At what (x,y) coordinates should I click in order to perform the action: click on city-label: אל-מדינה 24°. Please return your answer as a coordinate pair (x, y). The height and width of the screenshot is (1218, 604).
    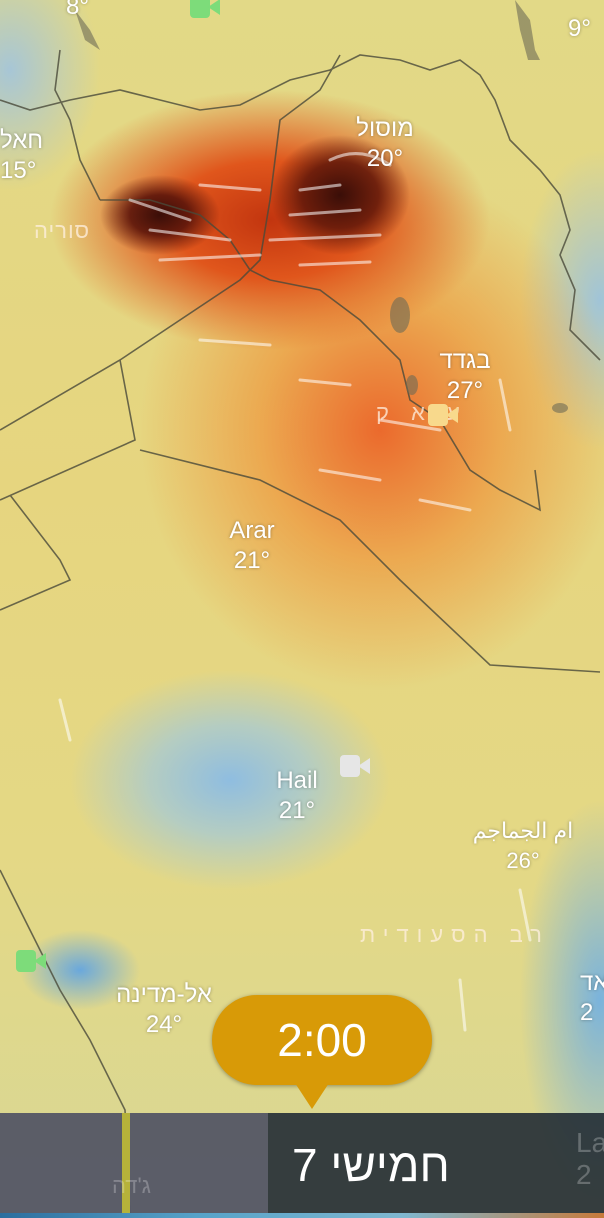
    Looking at the image, I should click on (164, 1010).